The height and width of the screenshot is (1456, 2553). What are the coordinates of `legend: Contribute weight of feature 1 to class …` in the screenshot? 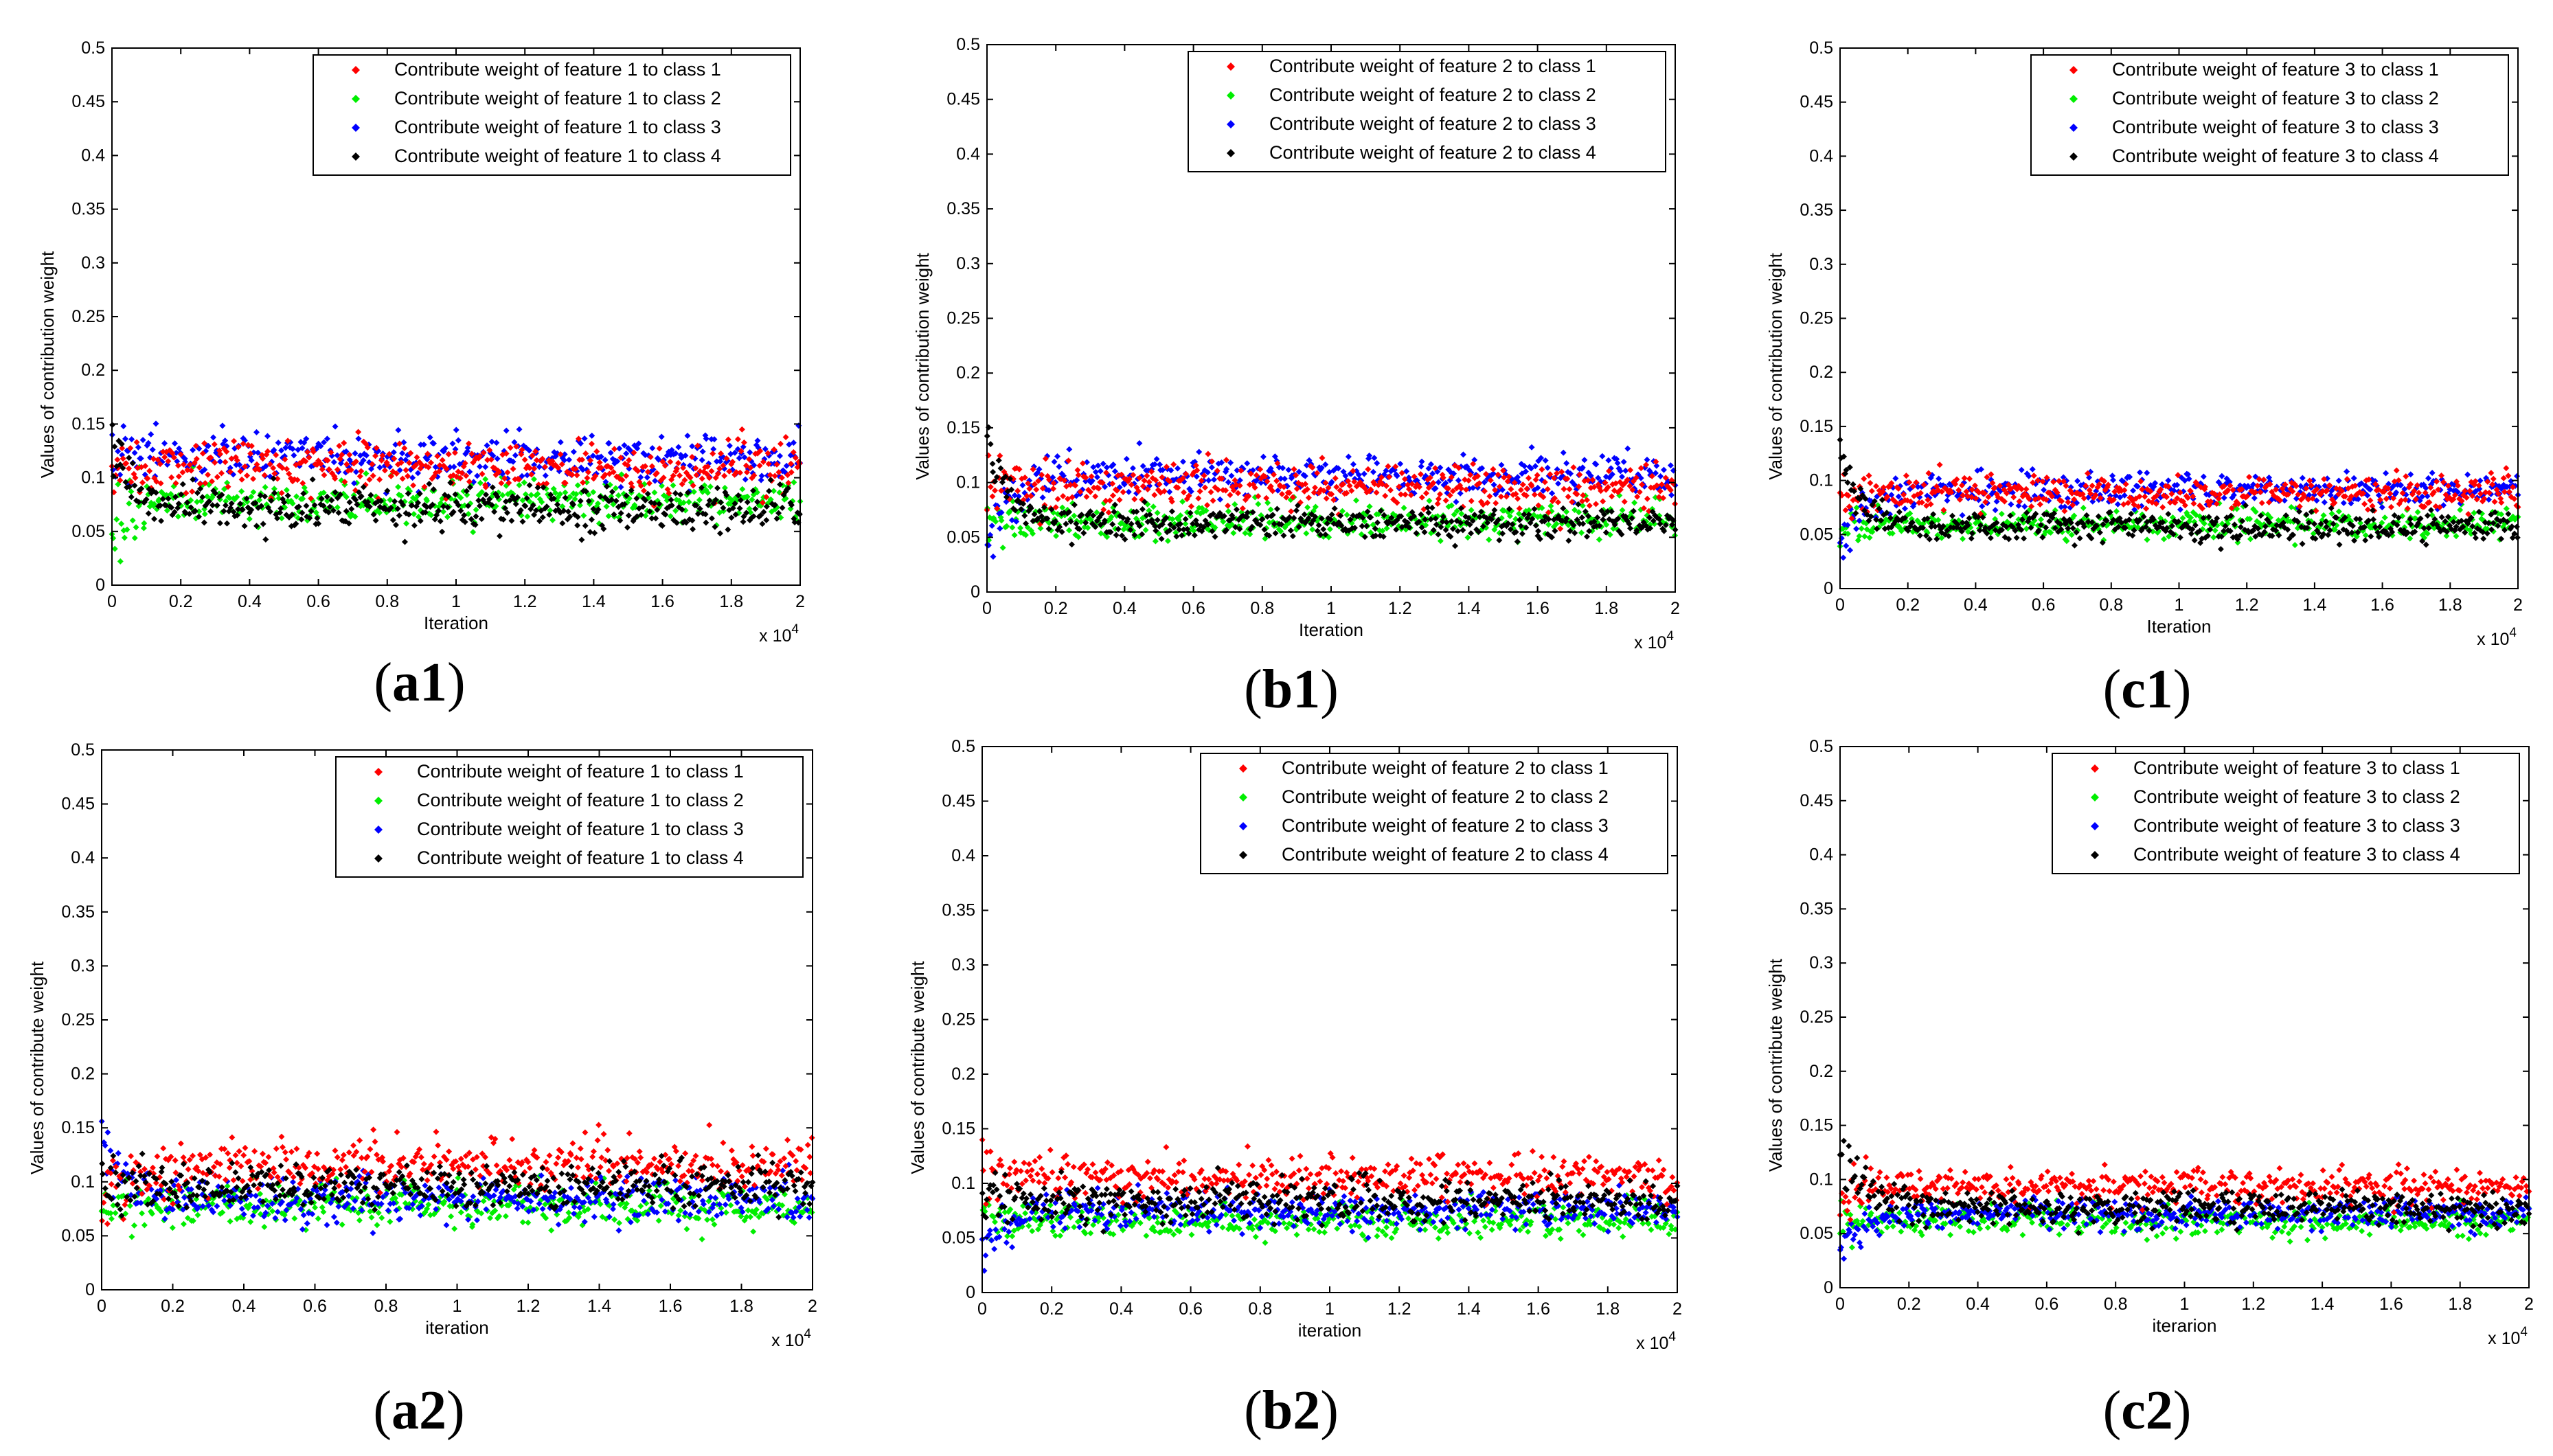 It's located at (552, 115).